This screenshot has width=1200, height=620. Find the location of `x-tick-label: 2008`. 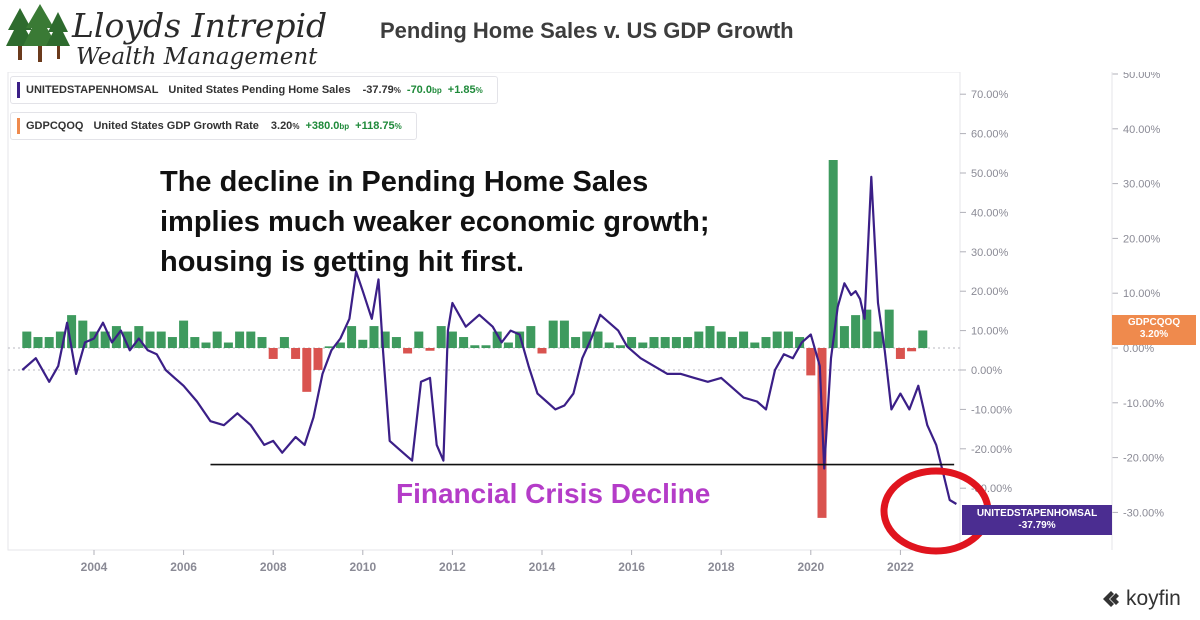

x-tick-label: 2008 is located at coordinates (273, 567).